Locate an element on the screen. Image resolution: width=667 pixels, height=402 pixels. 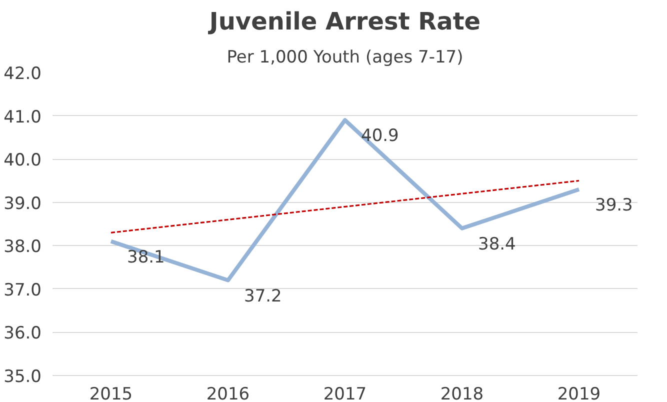
x-tick-label: 2016 is located at coordinates (228, 393).